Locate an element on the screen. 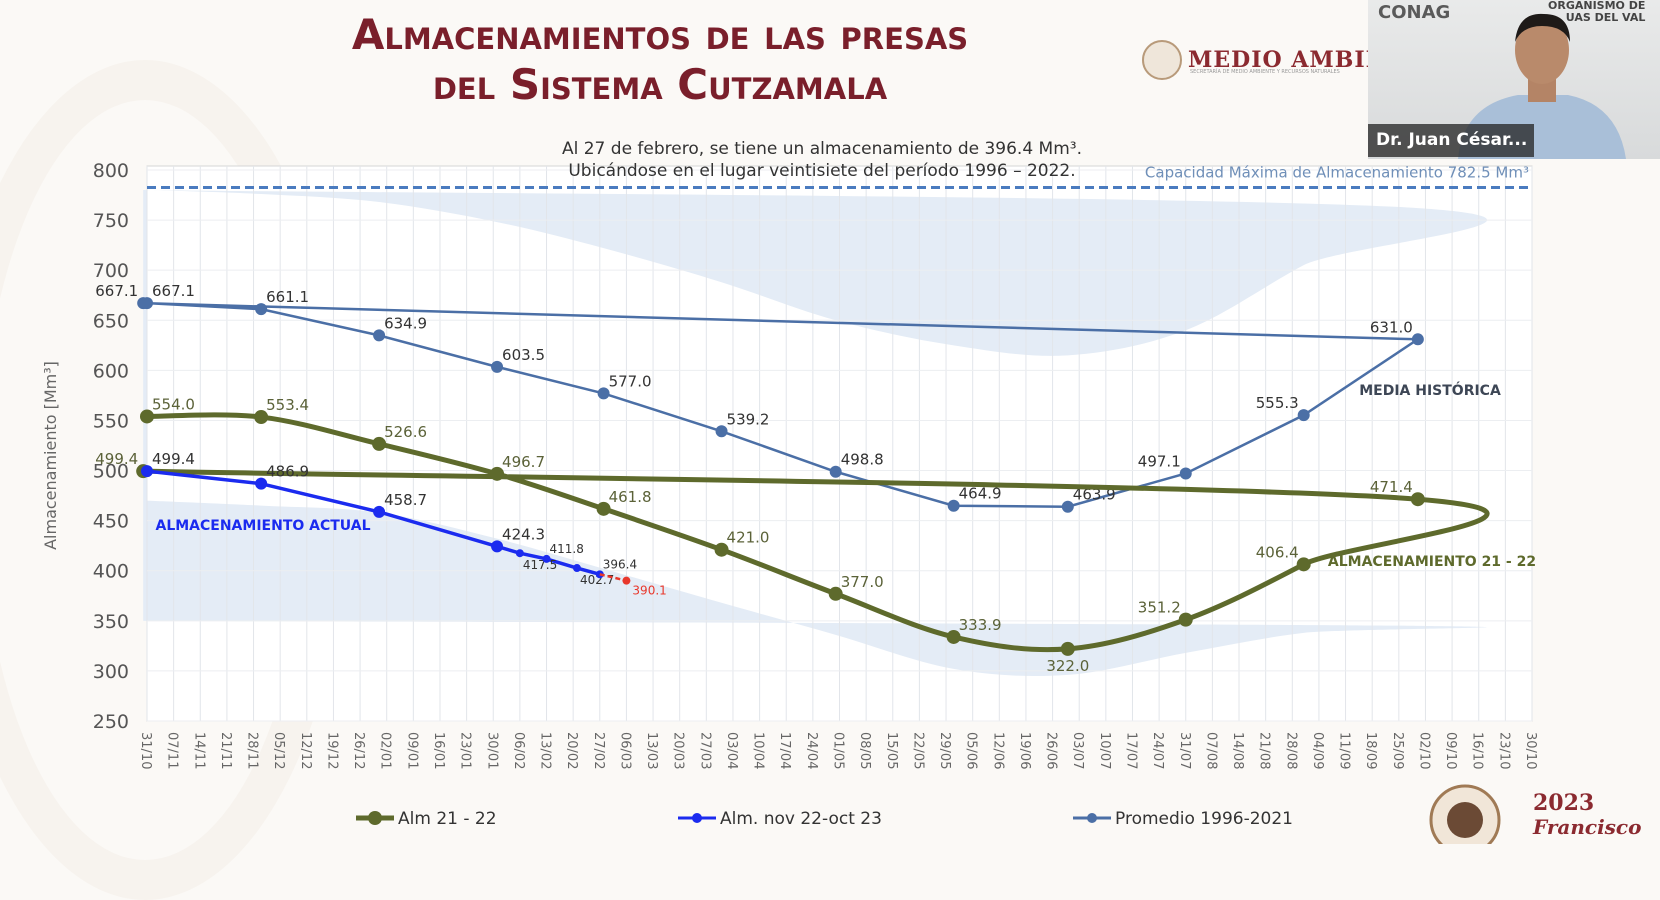  y-tick-label: 650 is located at coordinates (111, 321).